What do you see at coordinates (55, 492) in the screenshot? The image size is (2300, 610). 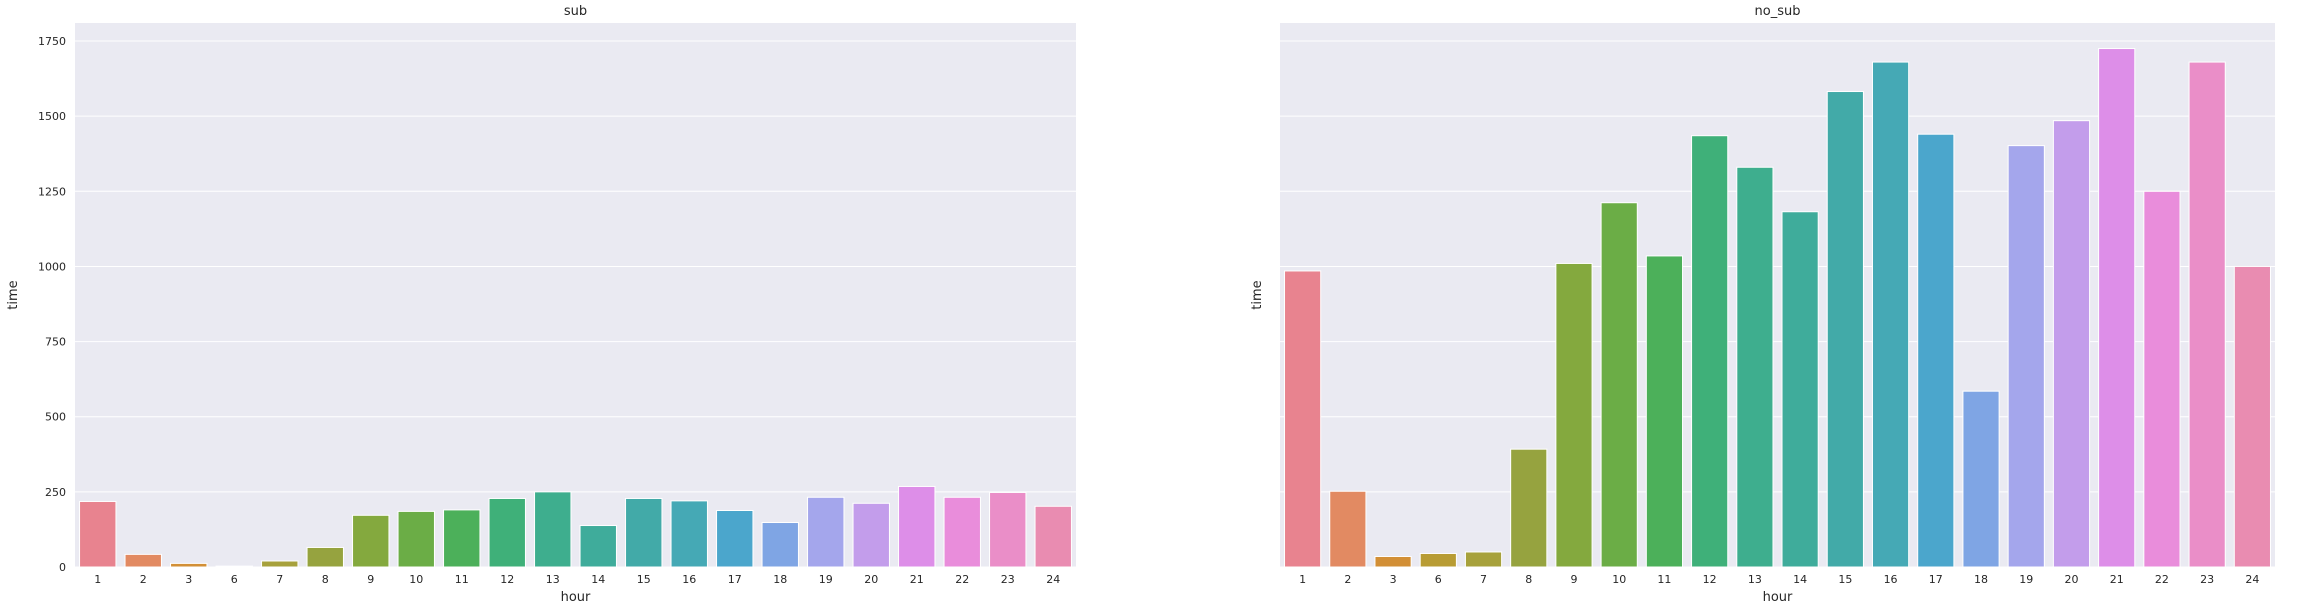 I see `y-tick-label: 250` at bounding box center [55, 492].